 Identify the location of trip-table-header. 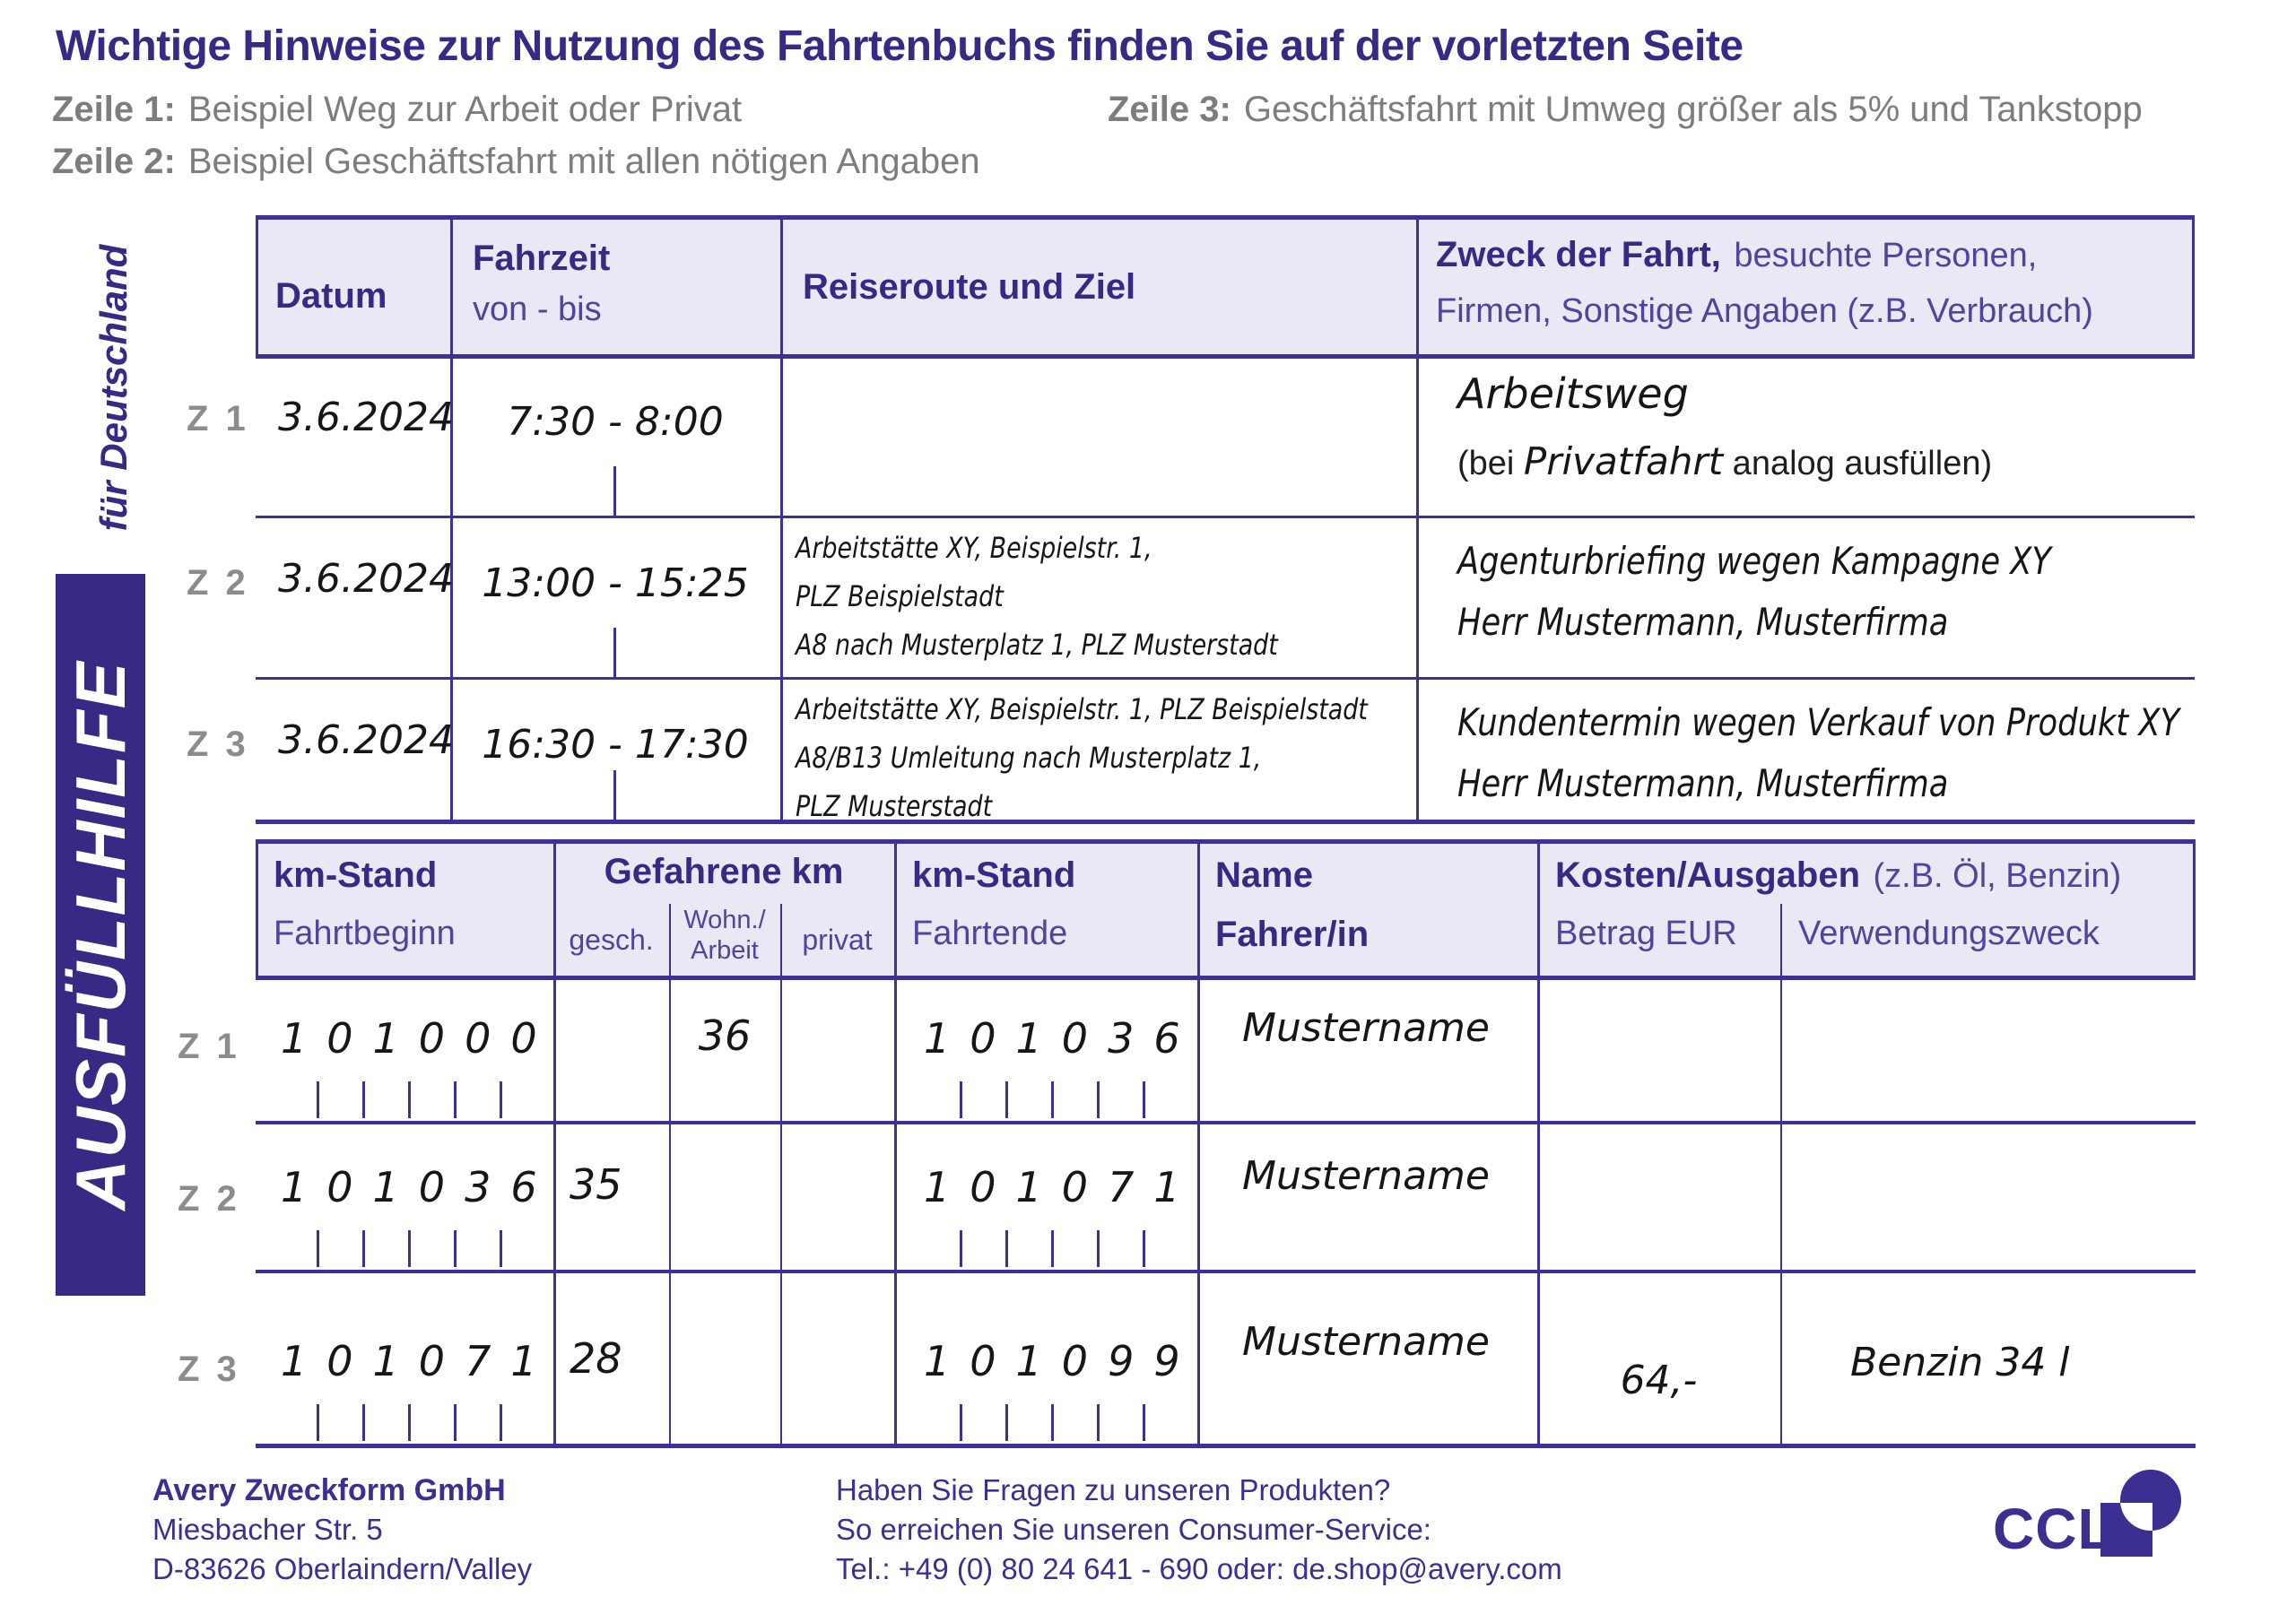
(1225, 287).